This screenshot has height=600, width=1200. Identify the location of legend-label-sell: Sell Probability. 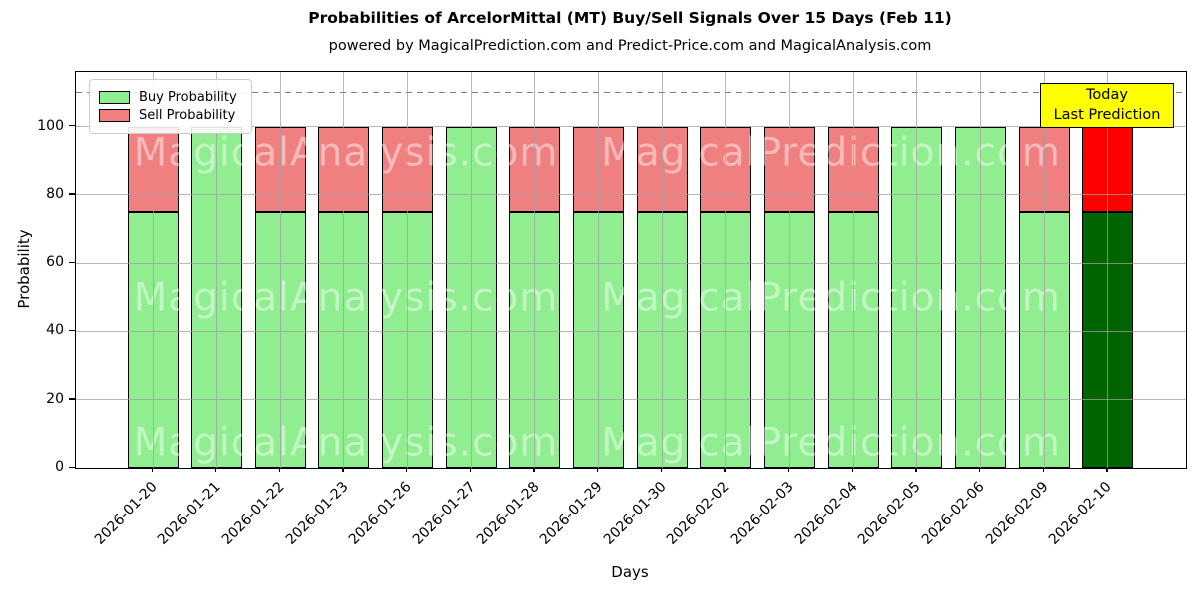
(187, 115).